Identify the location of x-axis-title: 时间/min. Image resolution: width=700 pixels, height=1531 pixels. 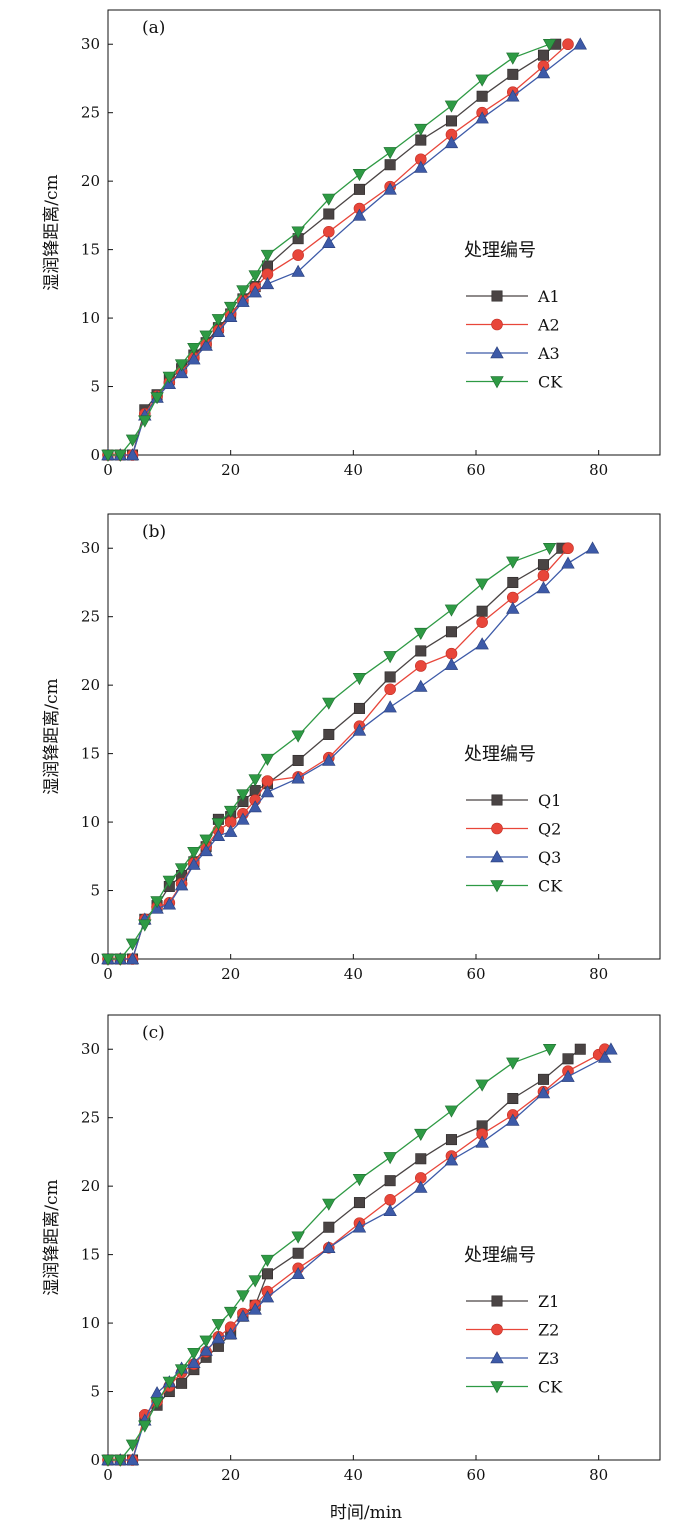
(366, 1513).